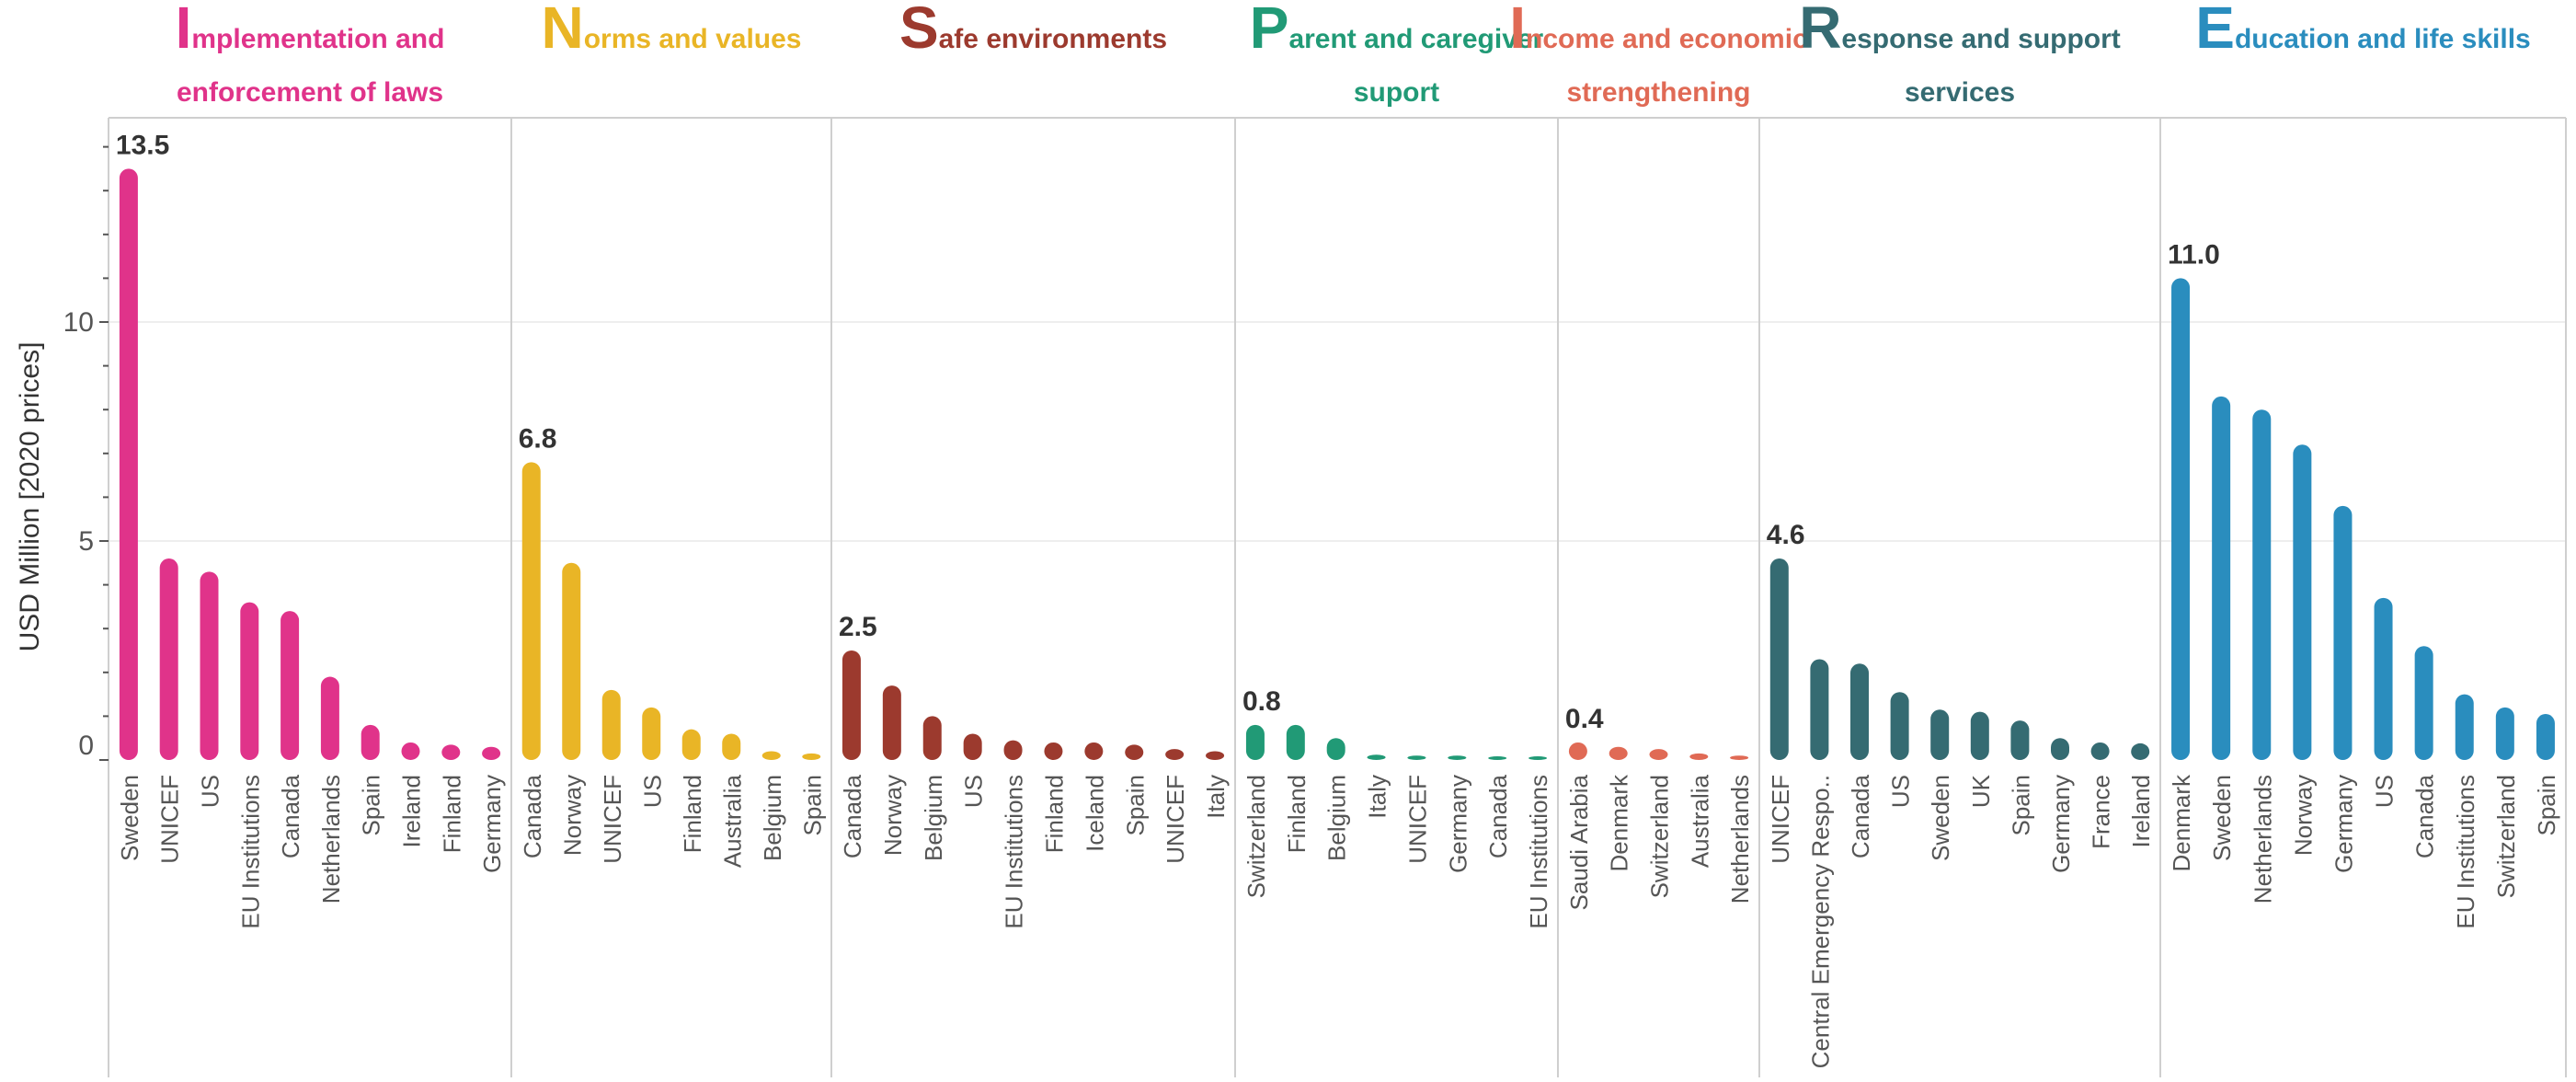  What do you see at coordinates (1261, 701) in the screenshot?
I see `data-label: 0.8` at bounding box center [1261, 701].